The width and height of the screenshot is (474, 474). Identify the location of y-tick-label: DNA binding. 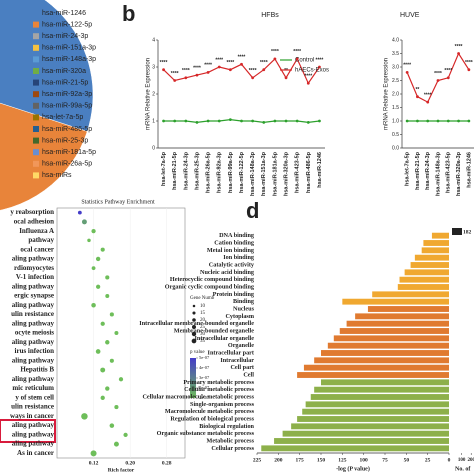
(237, 235).